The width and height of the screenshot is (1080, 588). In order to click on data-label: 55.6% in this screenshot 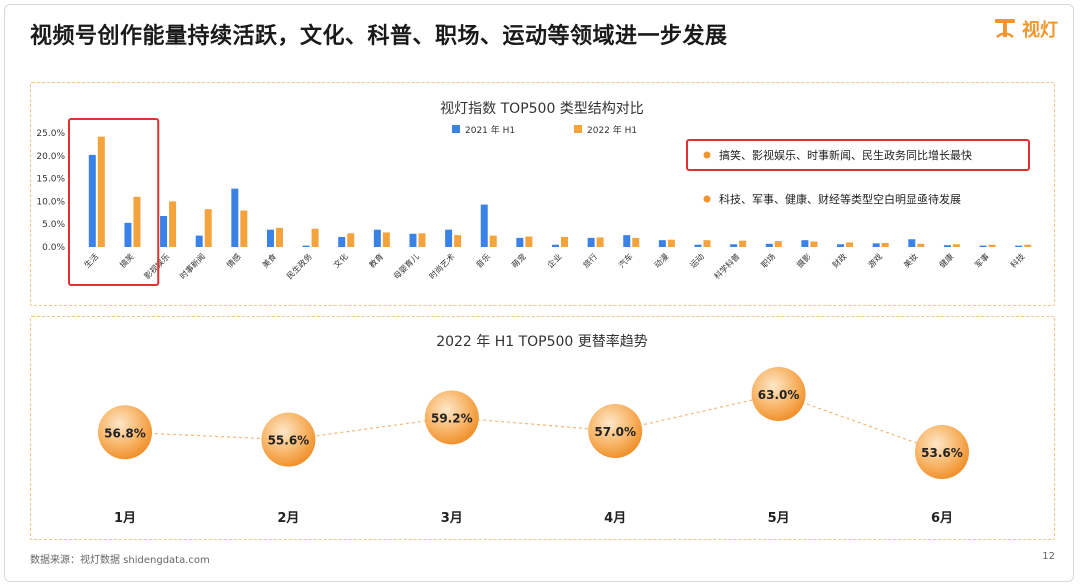, I will do `click(289, 441)`.